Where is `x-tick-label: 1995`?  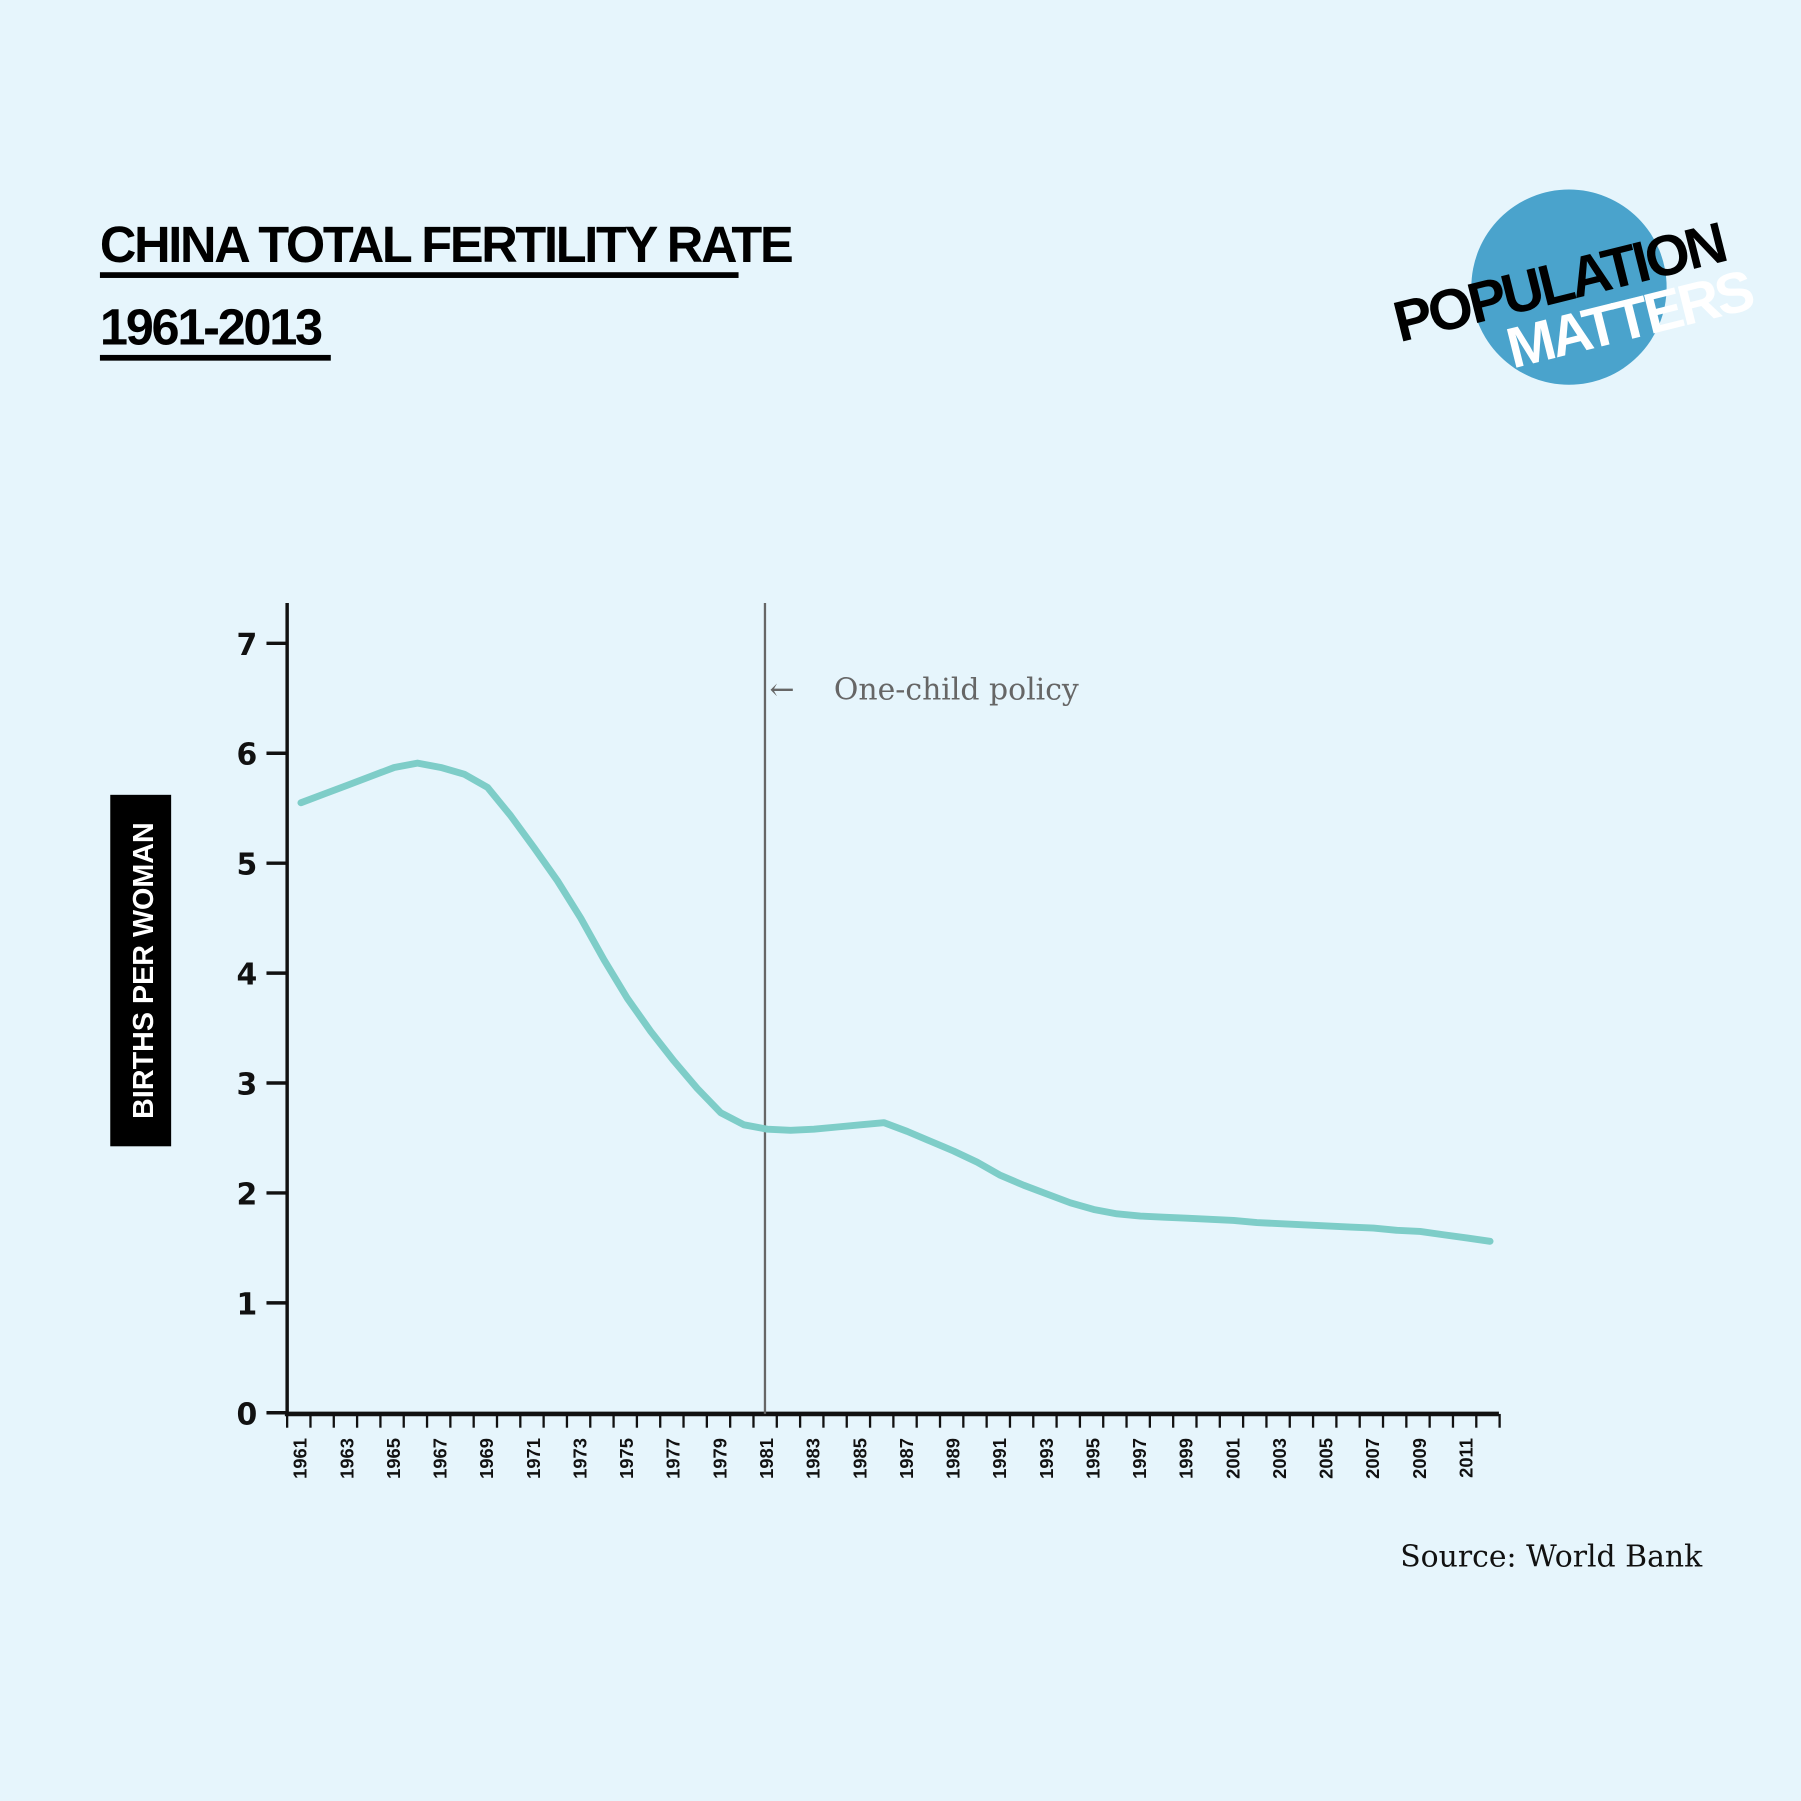
x-tick-label: 1995 is located at coordinates (1092, 1458).